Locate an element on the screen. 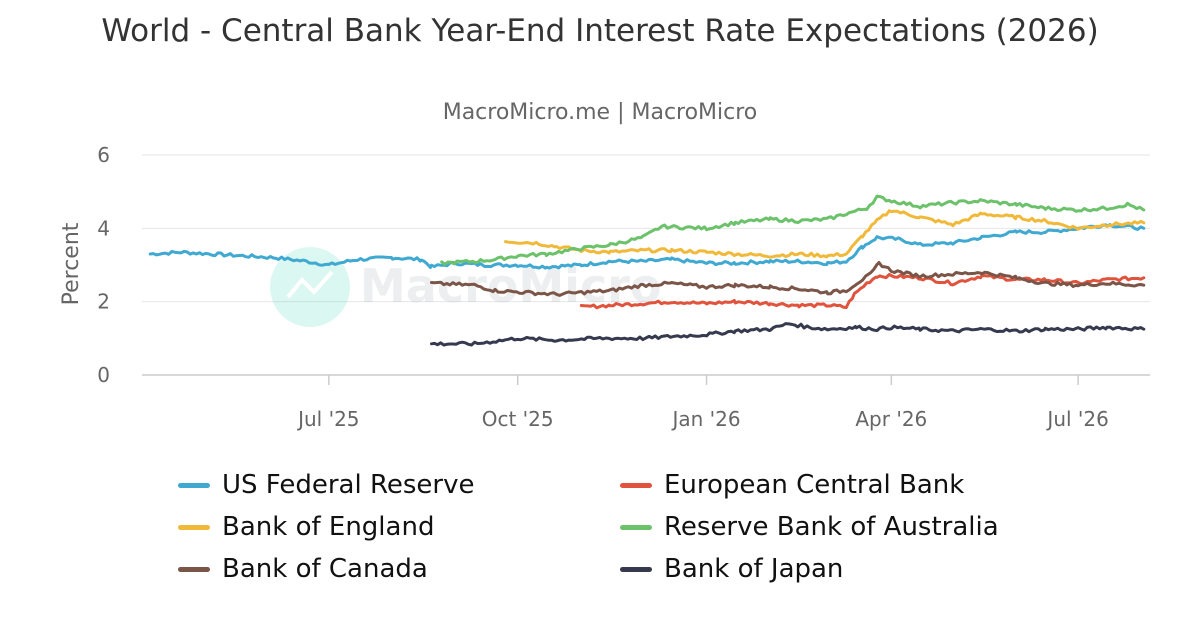 Image resolution: width=1200 pixels, height=630 pixels. legend-item: European Central Bank is located at coordinates (792, 485).